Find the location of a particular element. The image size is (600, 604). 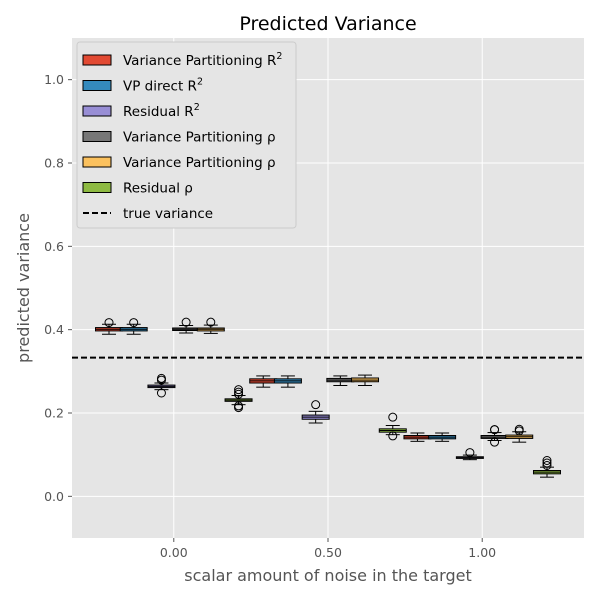

series-5-boxes is located at coordinates (365, 380).